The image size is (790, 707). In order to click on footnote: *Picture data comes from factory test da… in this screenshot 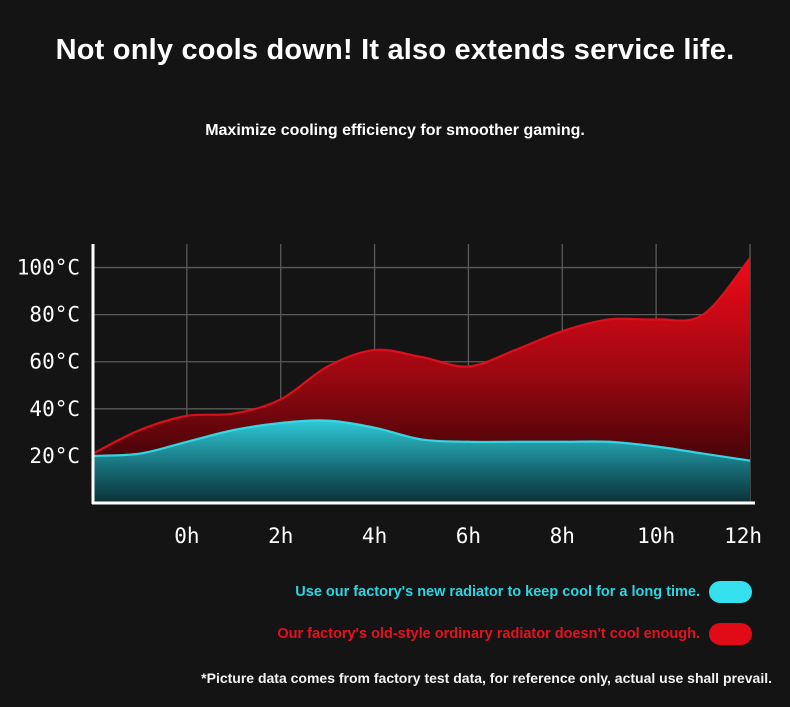, I will do `click(486, 678)`.